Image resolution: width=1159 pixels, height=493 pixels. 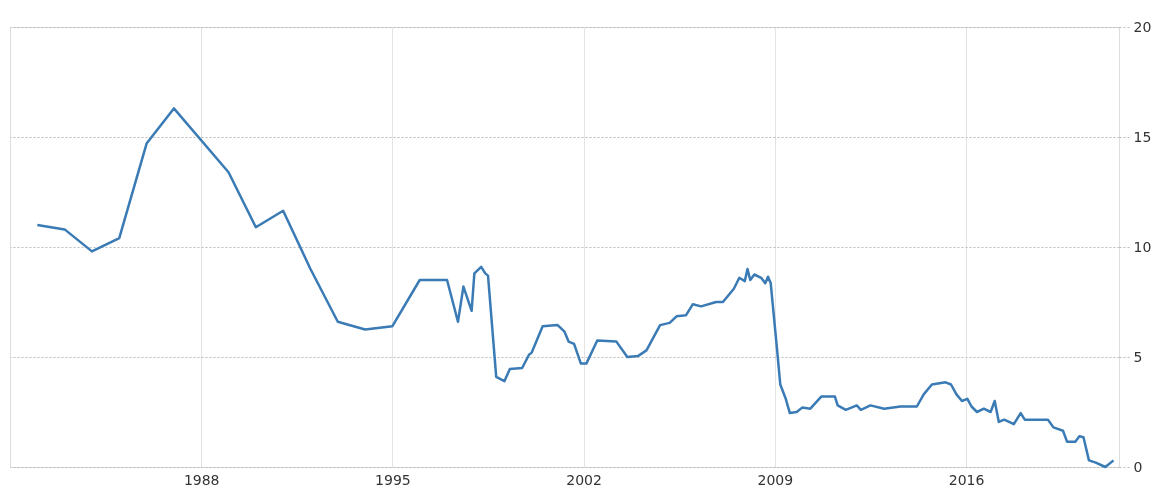 What do you see at coordinates (775, 479) in the screenshot?
I see `x-tick-label: 2009` at bounding box center [775, 479].